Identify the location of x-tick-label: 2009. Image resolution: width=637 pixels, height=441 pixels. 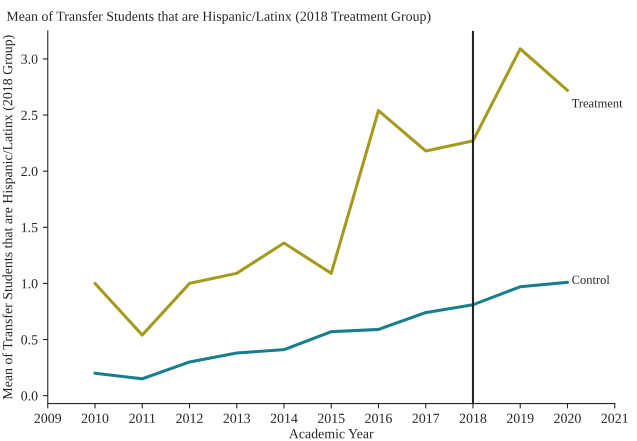
(48, 419).